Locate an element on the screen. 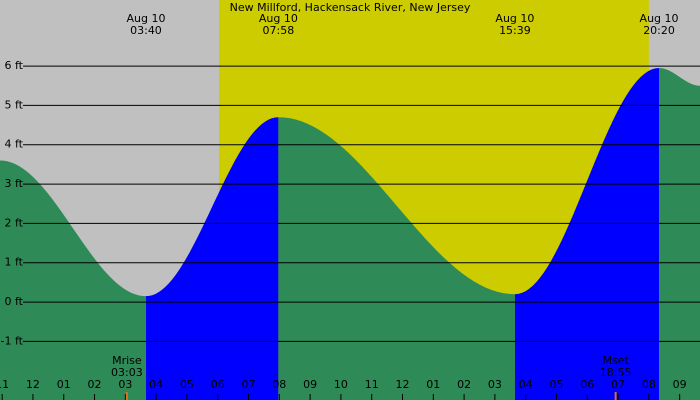 Image resolution: width=700 pixels, height=400 pixels. x-tick-label: 10 is located at coordinates (341, 384).